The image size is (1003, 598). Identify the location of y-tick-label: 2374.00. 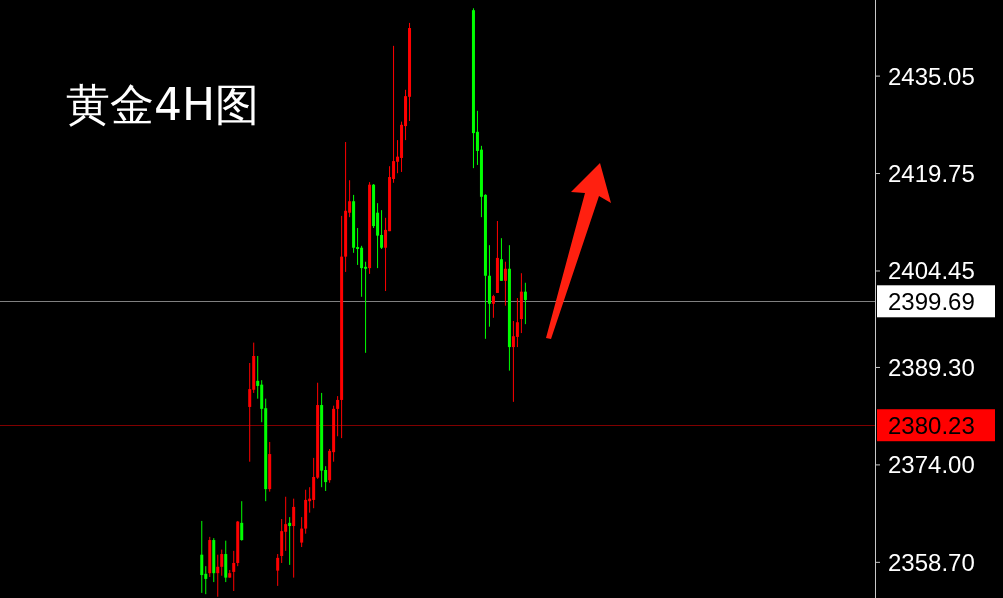
(931, 465).